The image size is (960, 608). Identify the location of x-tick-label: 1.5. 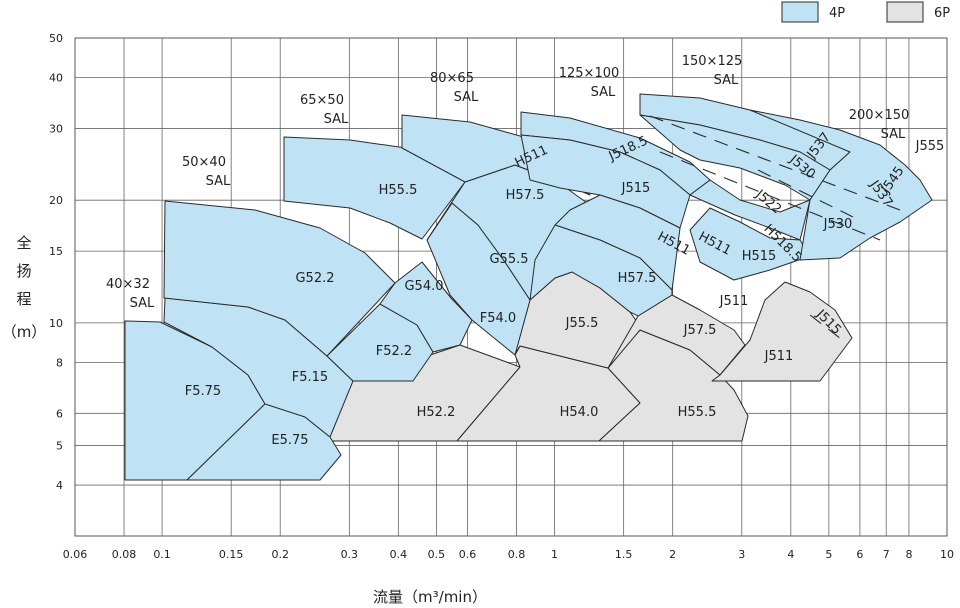
(624, 554).